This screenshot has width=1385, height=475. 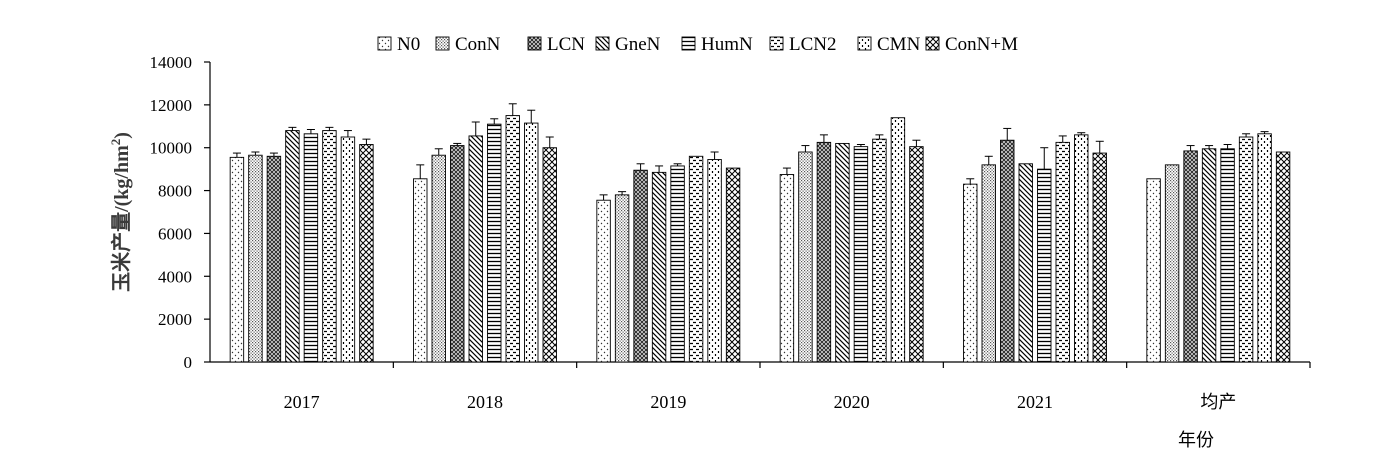 I want to click on x-category-label: 2020, so click(x=852, y=402).